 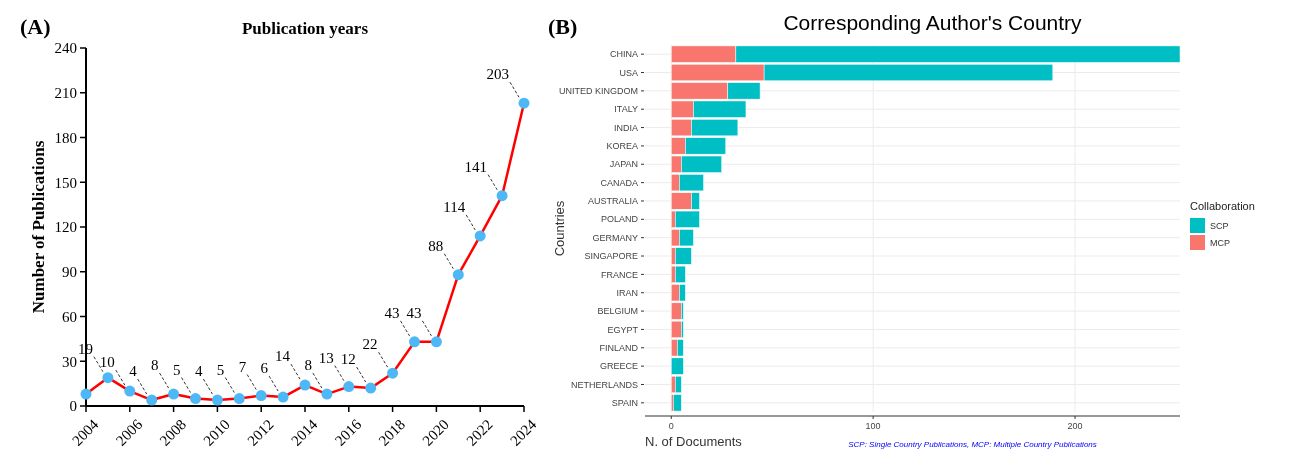 What do you see at coordinates (563, 26) in the screenshot?
I see `text: (B)` at bounding box center [563, 26].